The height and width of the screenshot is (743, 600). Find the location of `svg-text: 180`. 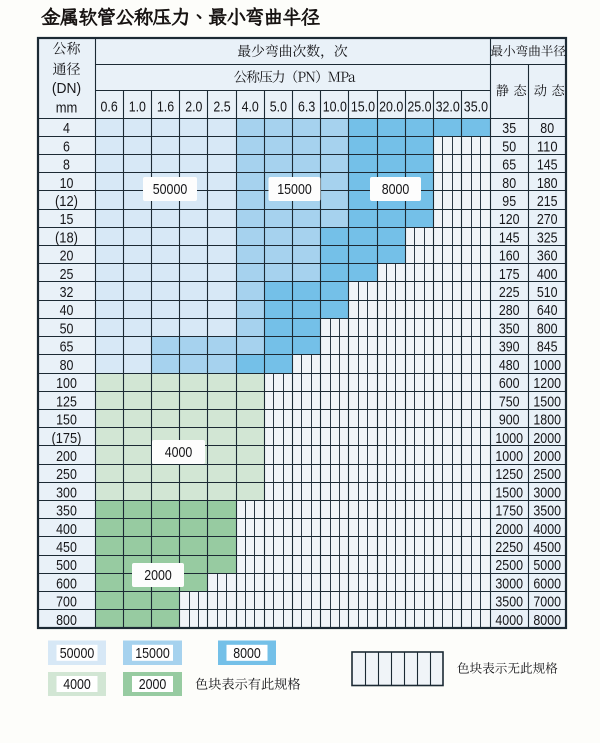

svg-text: 180 is located at coordinates (547, 183).